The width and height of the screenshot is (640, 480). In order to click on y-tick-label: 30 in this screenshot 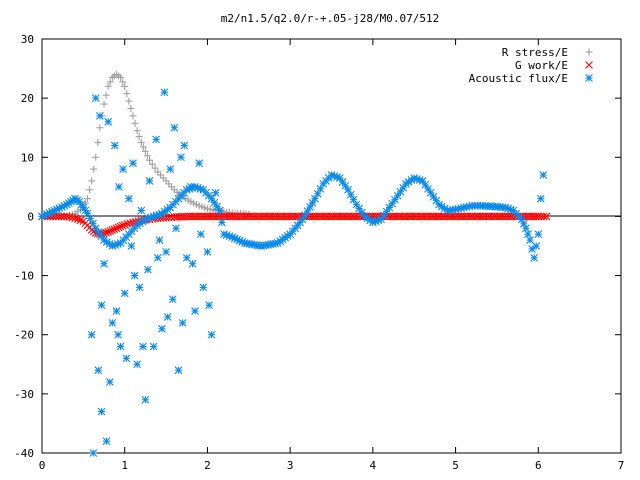, I will do `click(27, 39)`.